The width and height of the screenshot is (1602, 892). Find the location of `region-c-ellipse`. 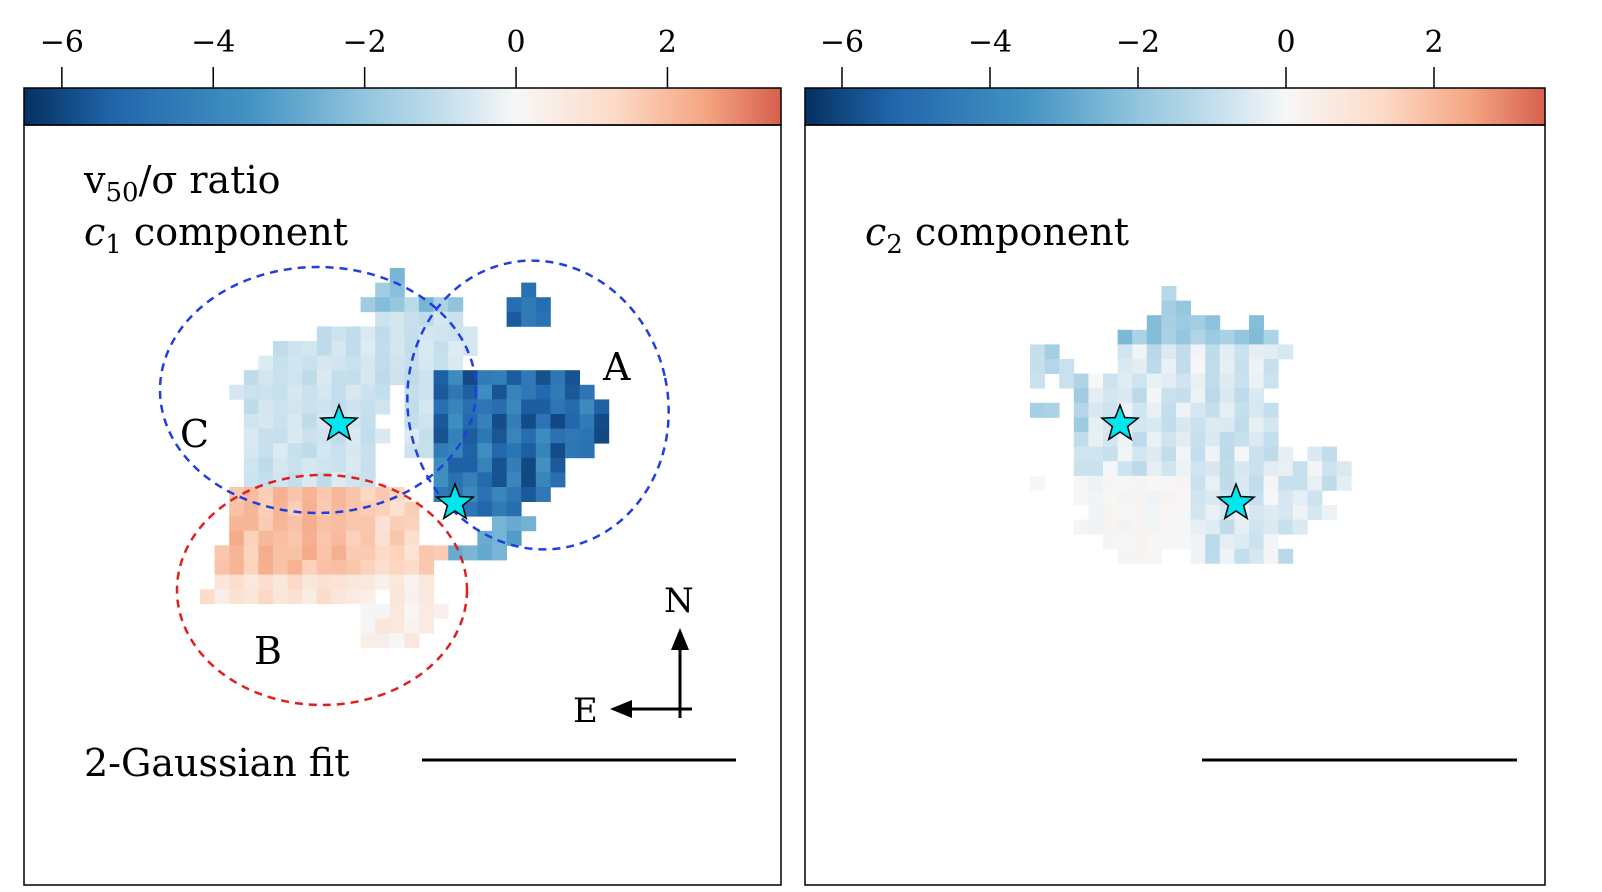

region-c-ellipse is located at coordinates (318, 390).